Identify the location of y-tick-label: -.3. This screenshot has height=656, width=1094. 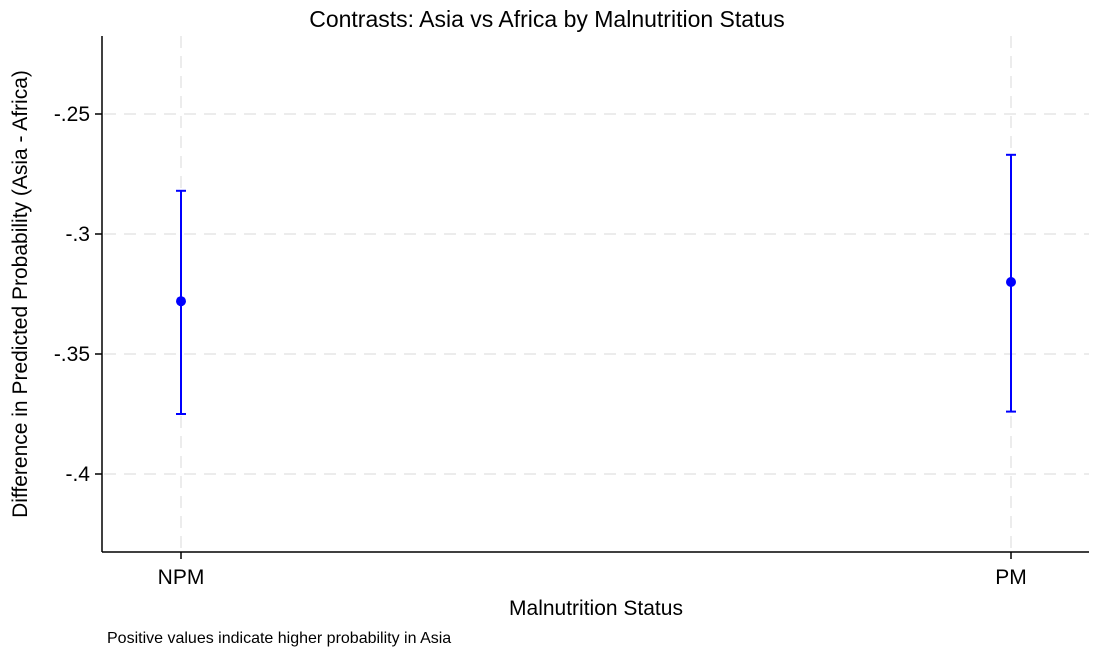
(77, 234).